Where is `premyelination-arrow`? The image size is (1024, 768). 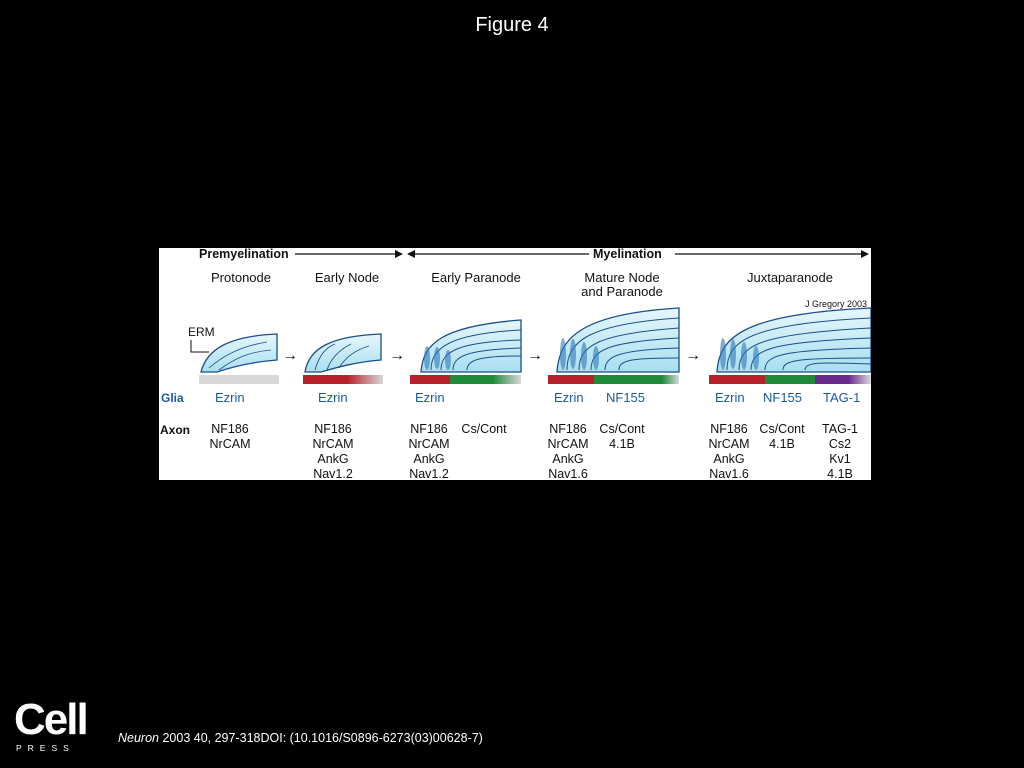 premyelination-arrow is located at coordinates (349, 254).